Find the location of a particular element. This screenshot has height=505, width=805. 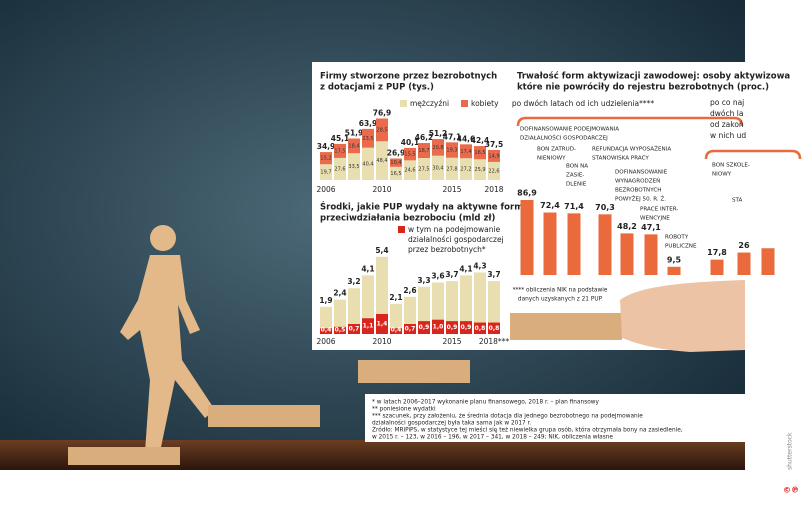

category-label: DLENIE is located at coordinates (576, 185).